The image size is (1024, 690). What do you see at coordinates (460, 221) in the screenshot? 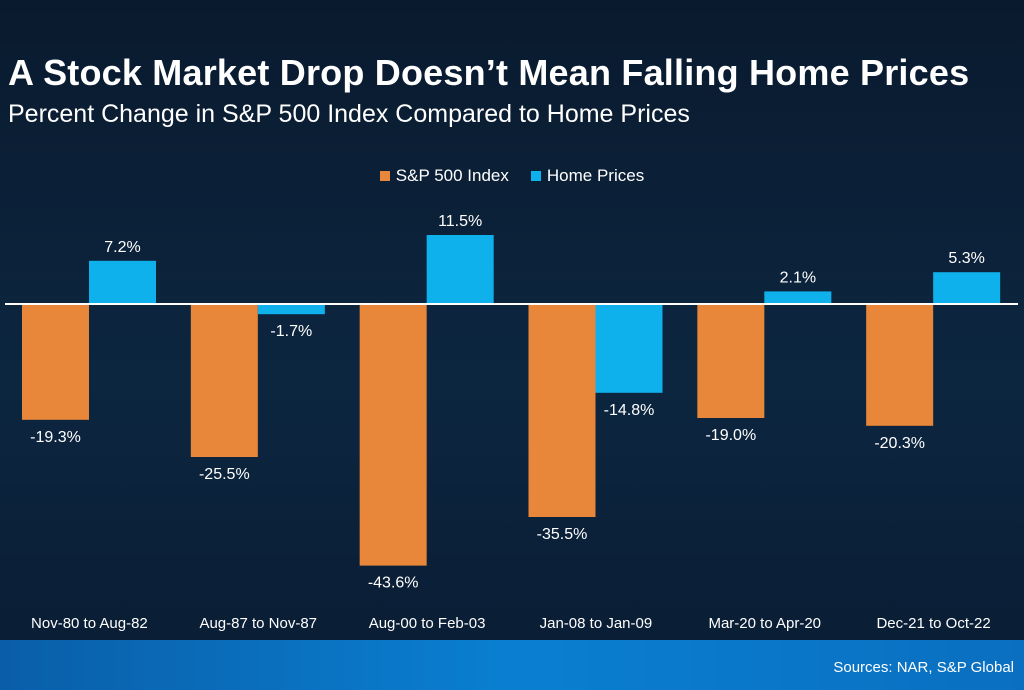
I see `data-label-home-prices-2: 11.5%` at bounding box center [460, 221].